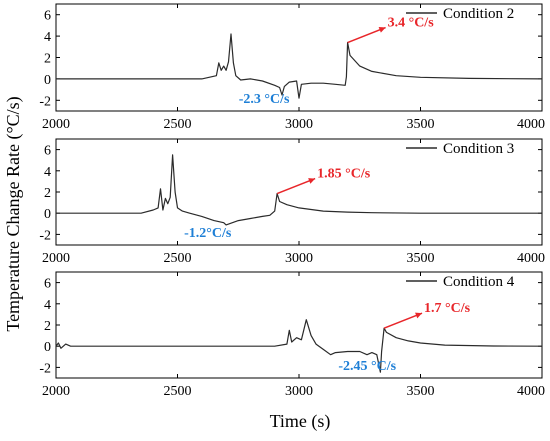  What do you see at coordinates (264, 99) in the screenshot?
I see `annotation-label: -2.3 °C/s` at bounding box center [264, 99].